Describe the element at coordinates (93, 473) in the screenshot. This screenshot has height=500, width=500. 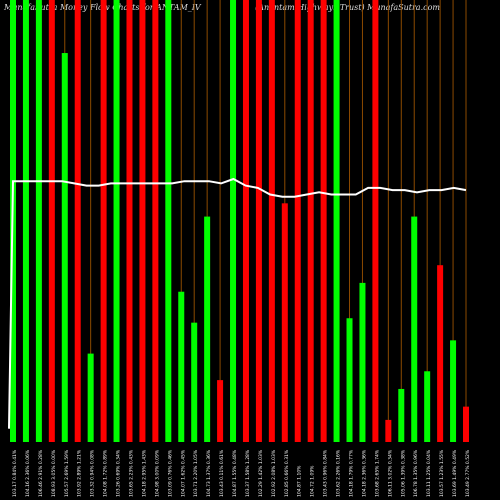
I see `tick-label: 103.32 0.94% 0.08%` at that location.